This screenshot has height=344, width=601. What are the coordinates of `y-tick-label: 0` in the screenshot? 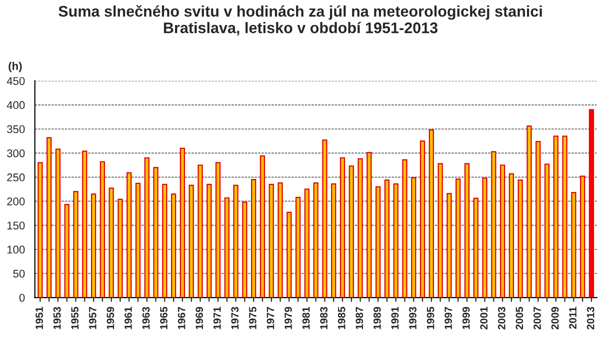 It's located at (22, 298).